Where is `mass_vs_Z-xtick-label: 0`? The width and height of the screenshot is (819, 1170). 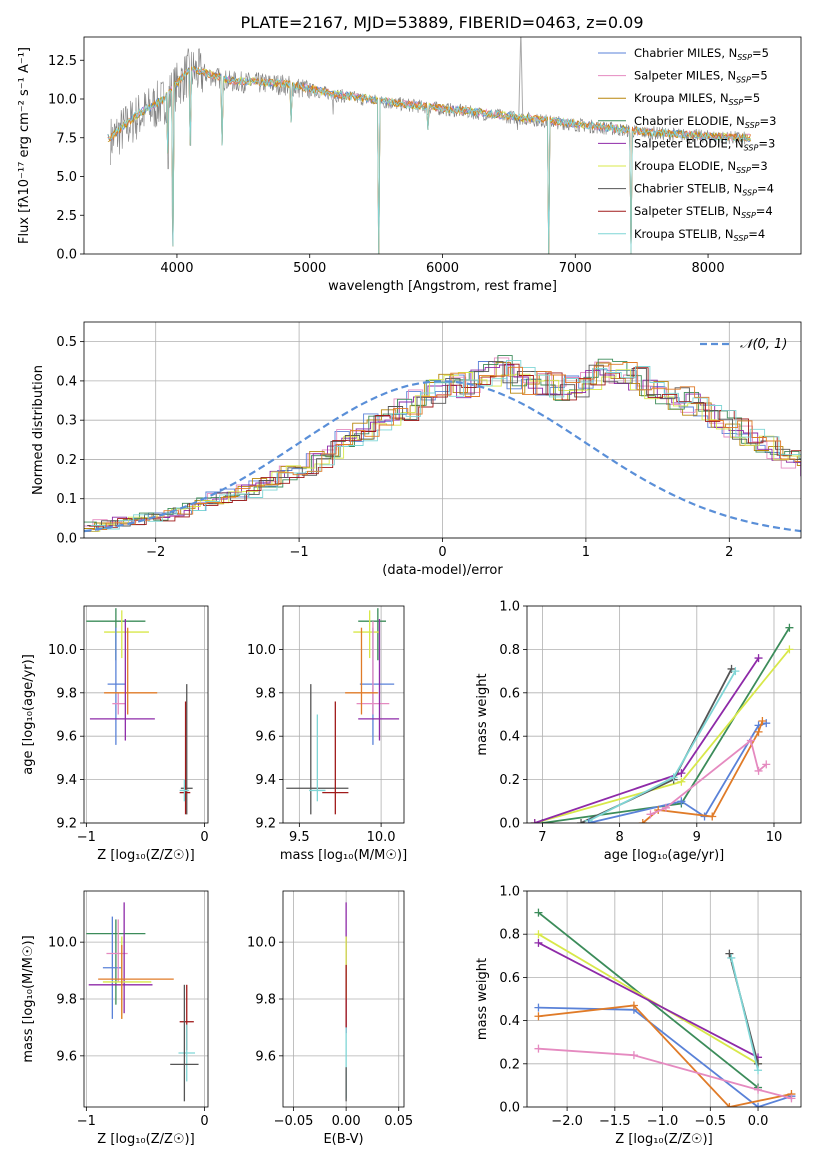 mass_vs_Z-xtick-label: 0 is located at coordinates (204, 1121).